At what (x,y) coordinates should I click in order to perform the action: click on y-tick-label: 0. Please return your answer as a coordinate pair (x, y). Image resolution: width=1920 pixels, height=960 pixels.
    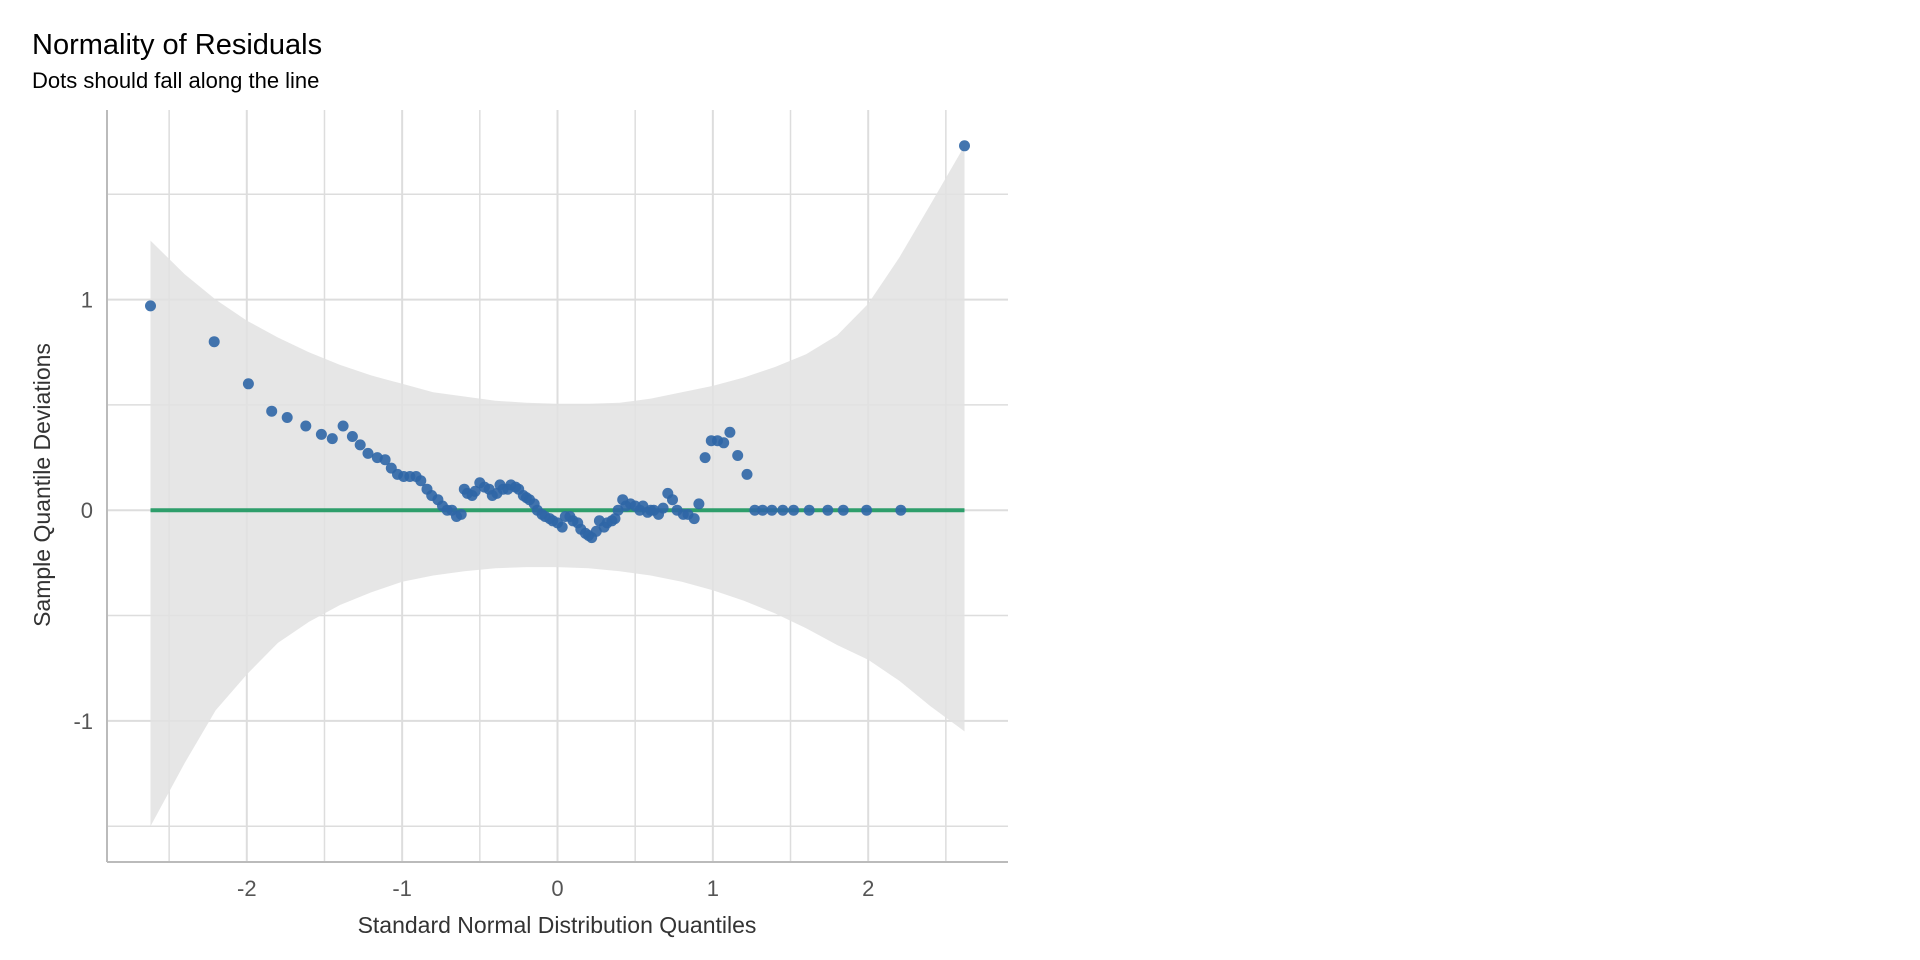
    Looking at the image, I should click on (87, 510).